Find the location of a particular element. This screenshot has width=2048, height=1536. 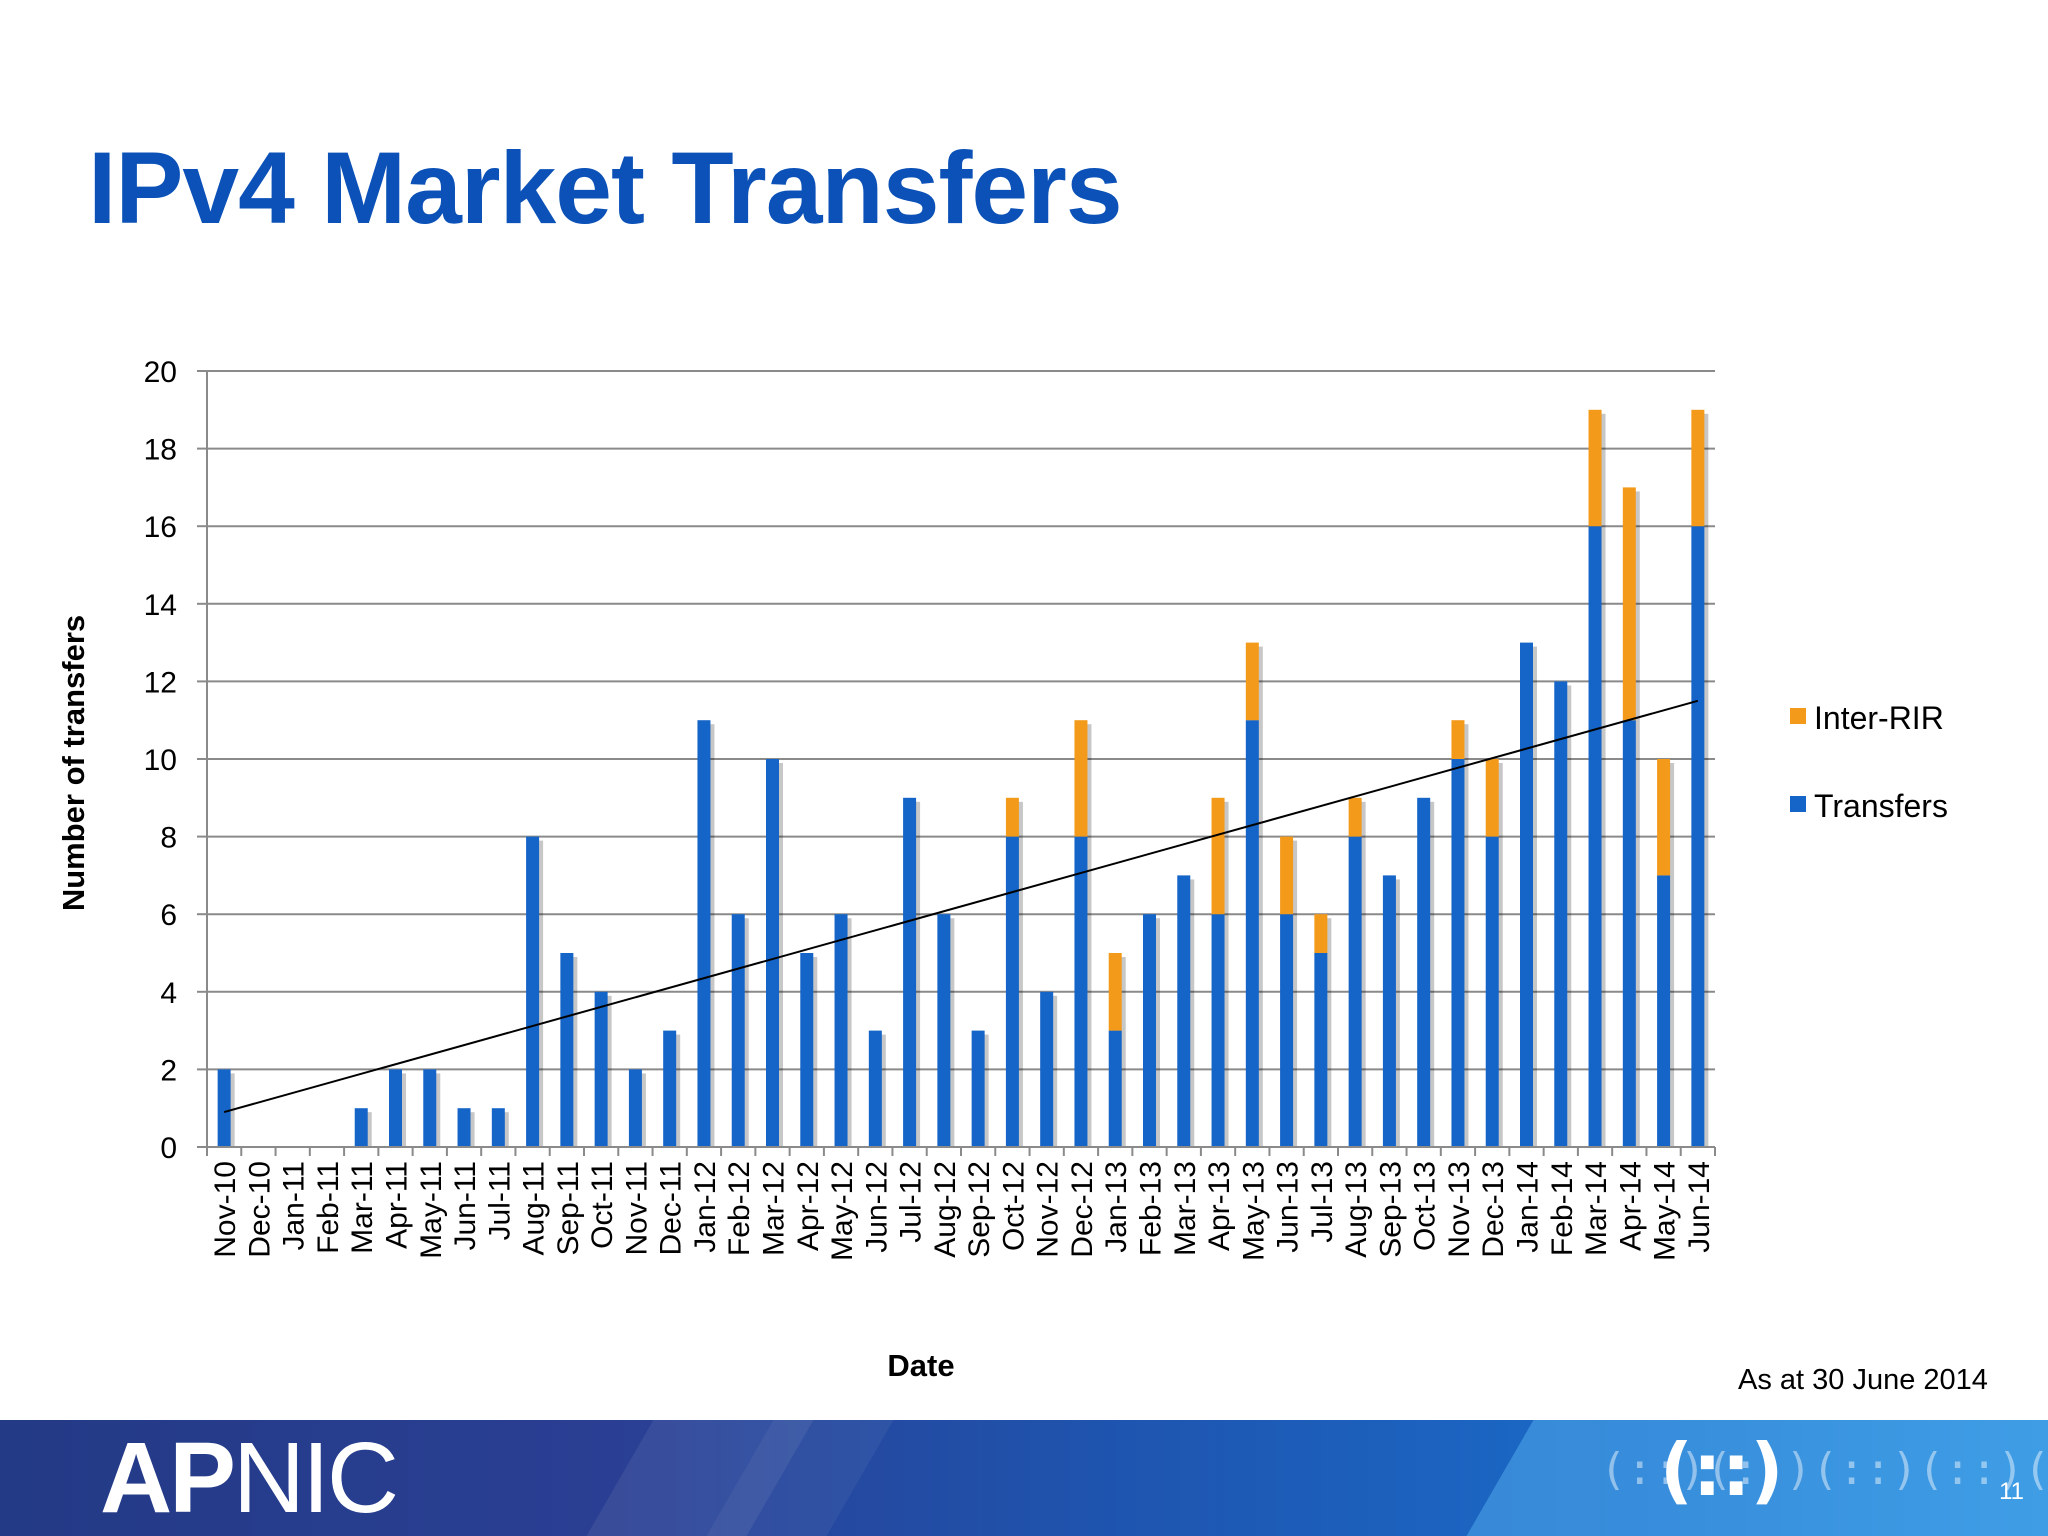

x-tick-label: Aug-11 is located at coordinates (534, 1208).